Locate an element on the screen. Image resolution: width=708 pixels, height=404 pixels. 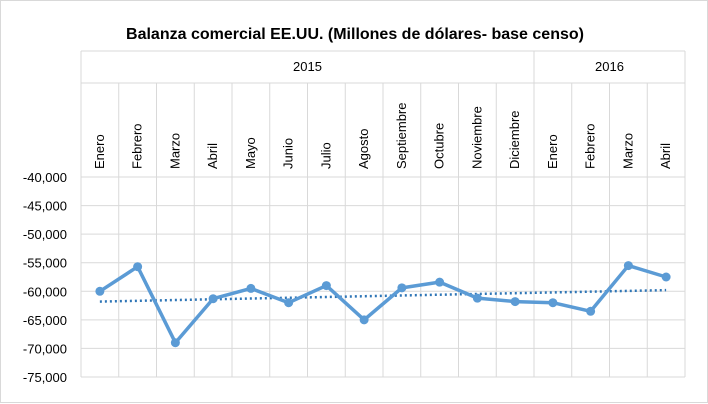
category-label: Julio is located at coordinates (325, 155).